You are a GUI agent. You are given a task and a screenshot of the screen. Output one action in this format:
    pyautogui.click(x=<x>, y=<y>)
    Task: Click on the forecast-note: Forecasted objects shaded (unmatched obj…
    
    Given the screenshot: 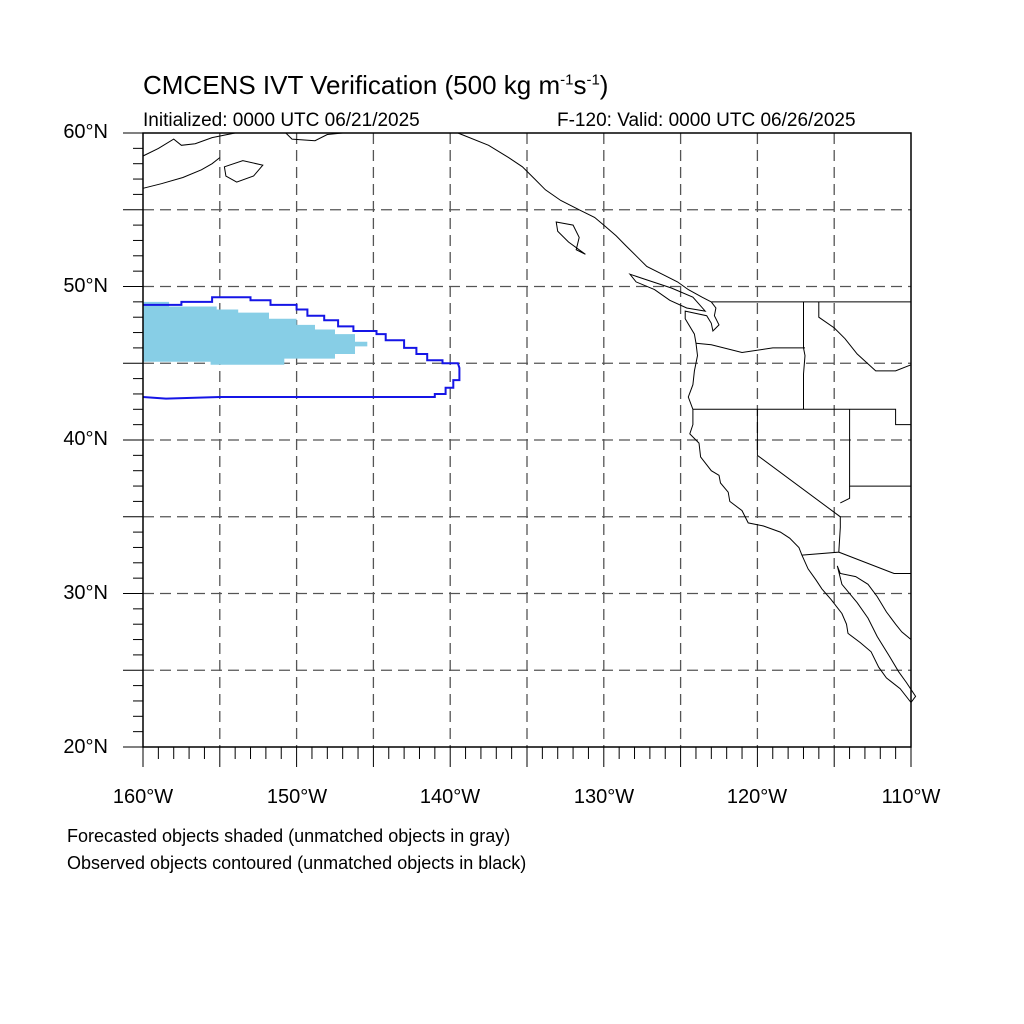 What is the action you would take?
    pyautogui.click(x=289, y=836)
    